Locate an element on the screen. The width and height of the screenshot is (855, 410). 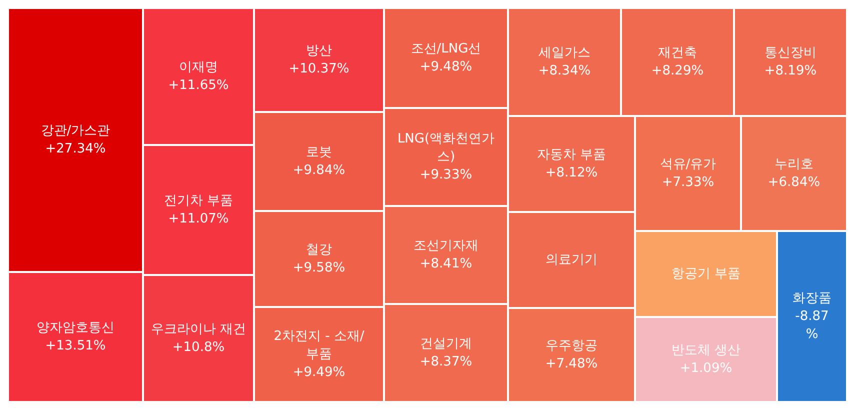
category-label: LNG(액화천연가스) is located at coordinates (446, 148).